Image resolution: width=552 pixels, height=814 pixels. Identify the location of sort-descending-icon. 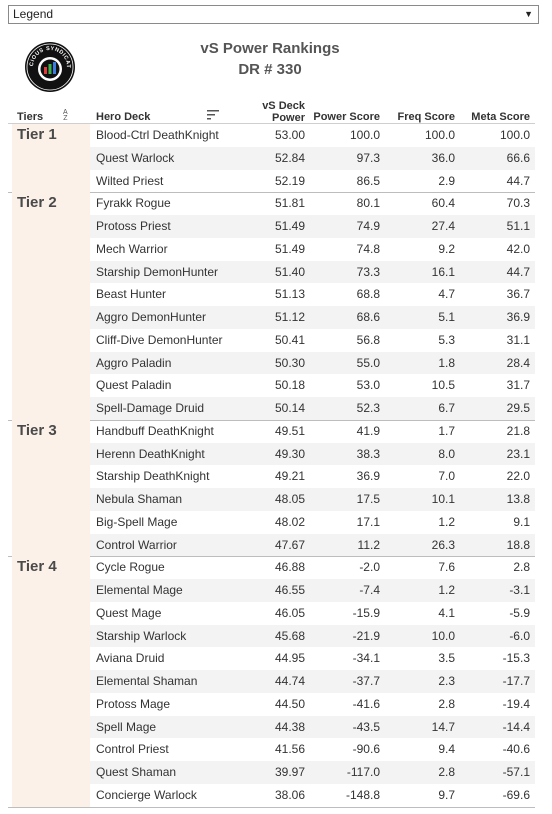
(213, 115).